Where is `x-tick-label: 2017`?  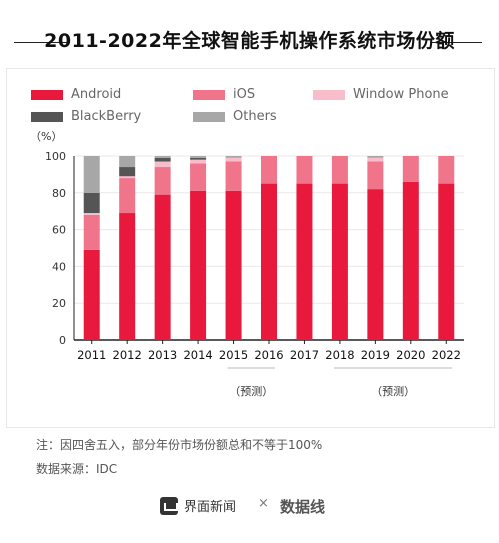
x-tick-label: 2017 is located at coordinates (304, 355).